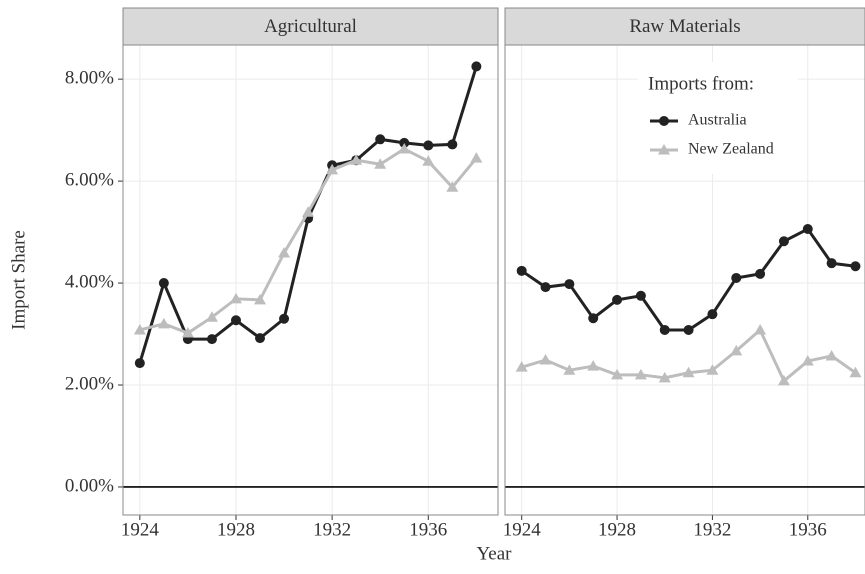  What do you see at coordinates (89, 485) in the screenshot?
I see `y-tick-label: 0.00%` at bounding box center [89, 485].